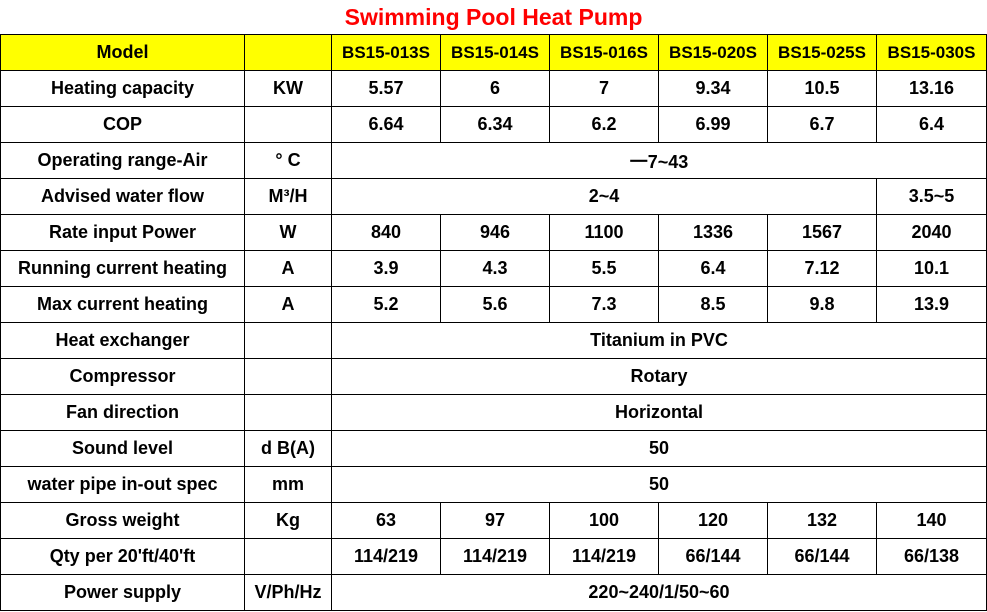 The width and height of the screenshot is (987, 612). I want to click on merged-value-cell: Rotary, so click(659, 376).